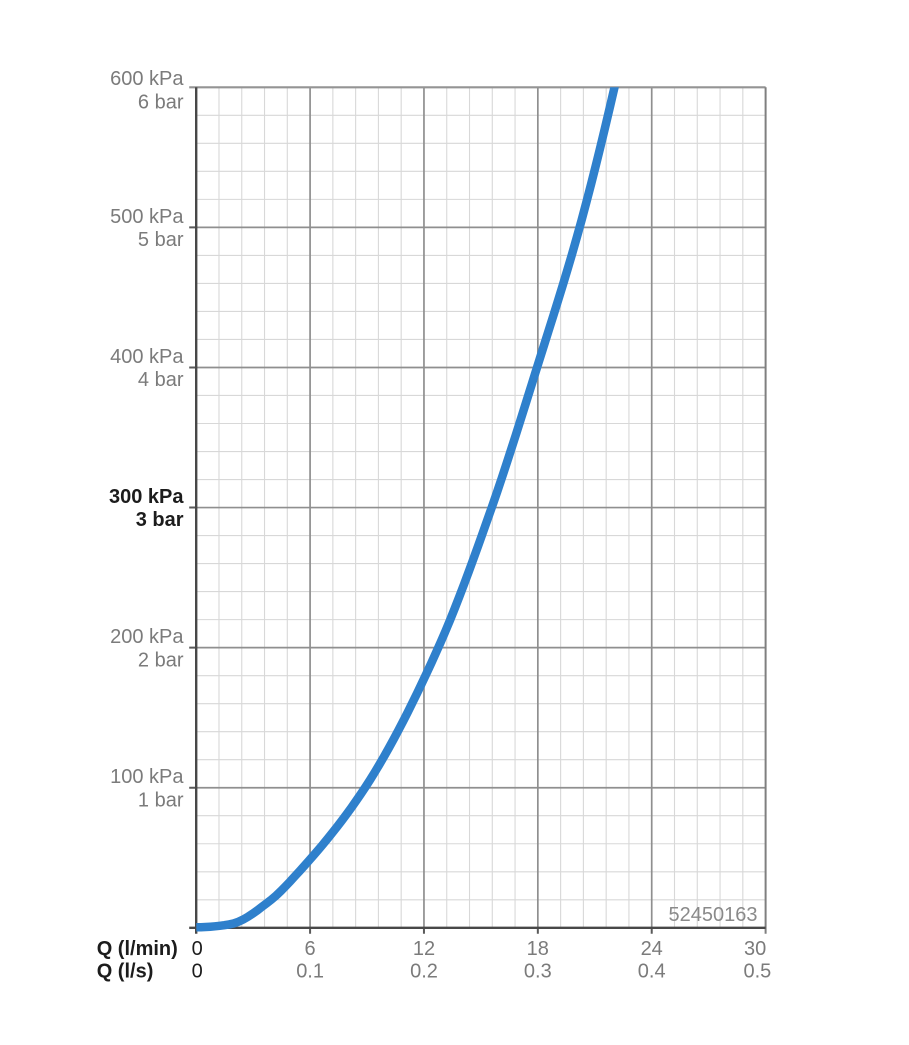  Describe the element at coordinates (652, 949) in the screenshot. I see `svg-text: 24` at that location.